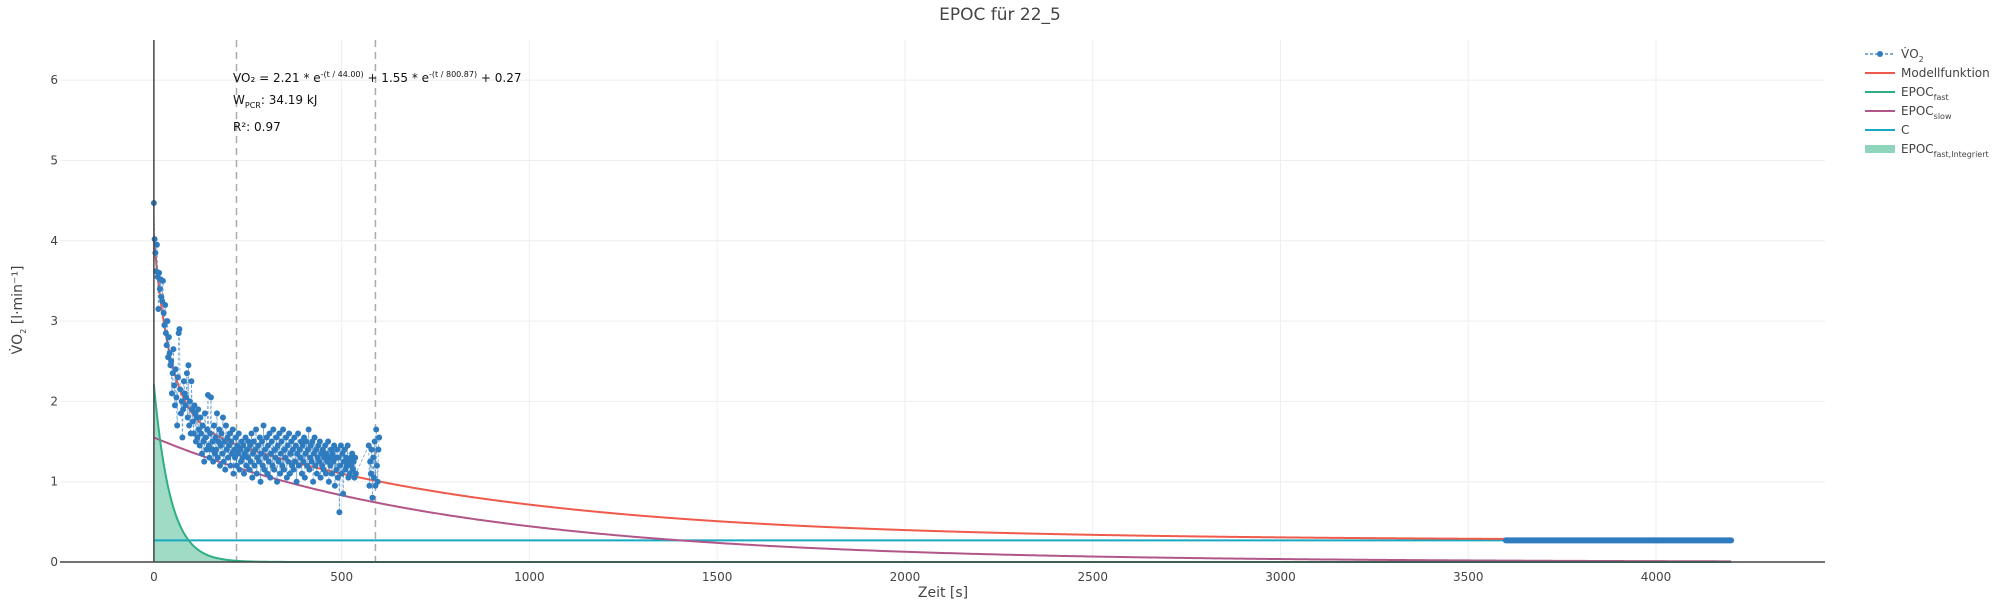 The image size is (2000, 600). What do you see at coordinates (54, 160) in the screenshot?
I see `y-tick-label: 5` at bounding box center [54, 160].